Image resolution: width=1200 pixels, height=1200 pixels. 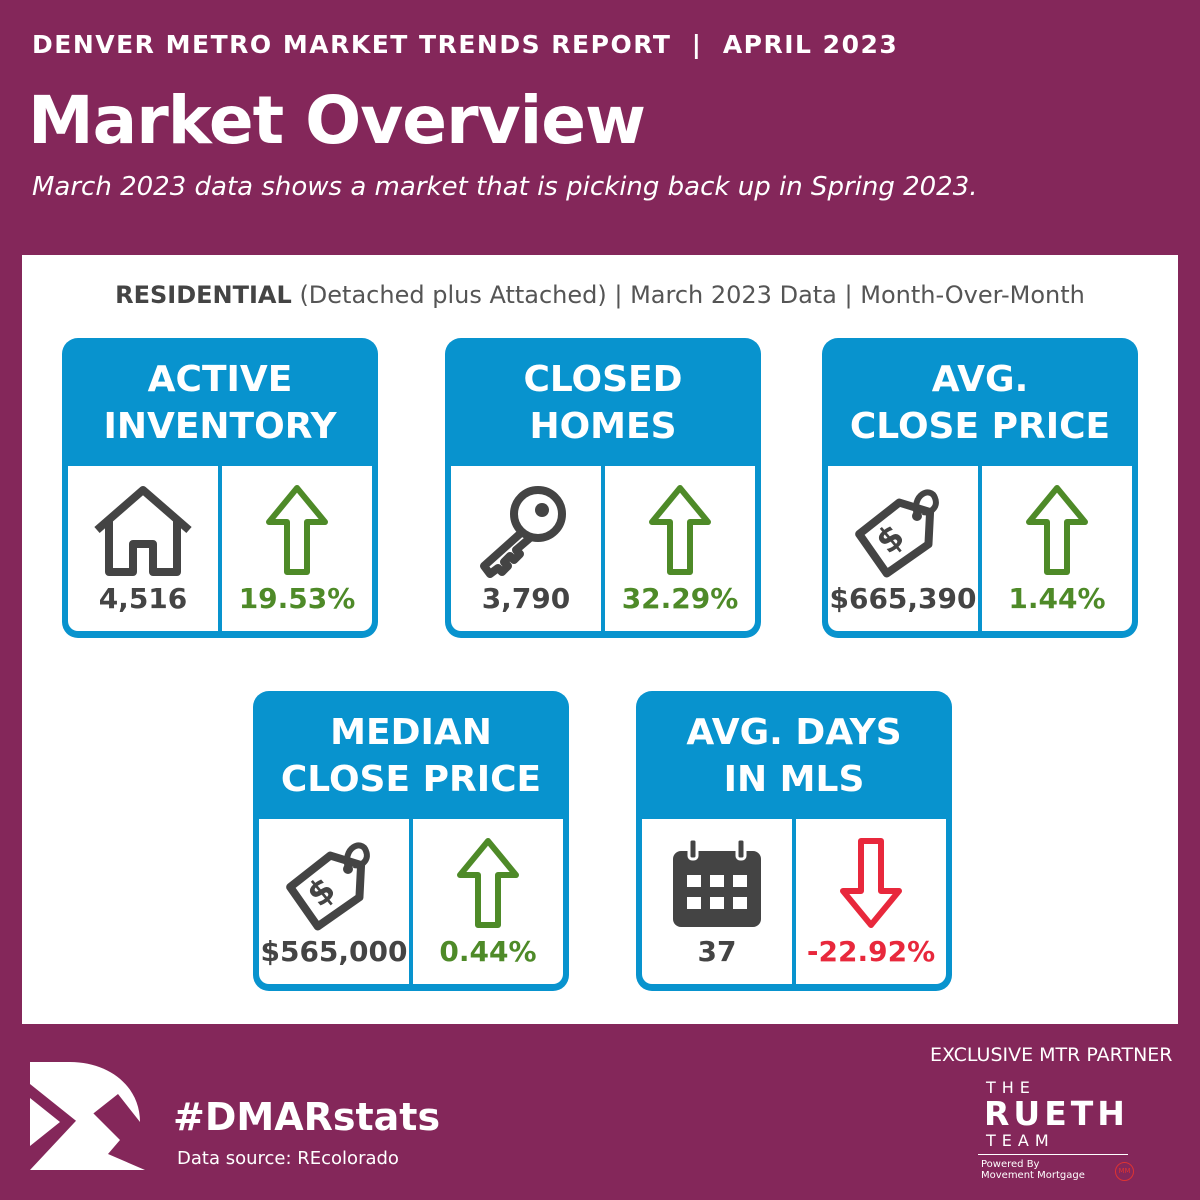 I want to click on dmar-logo, so click(x=87, y=1116).